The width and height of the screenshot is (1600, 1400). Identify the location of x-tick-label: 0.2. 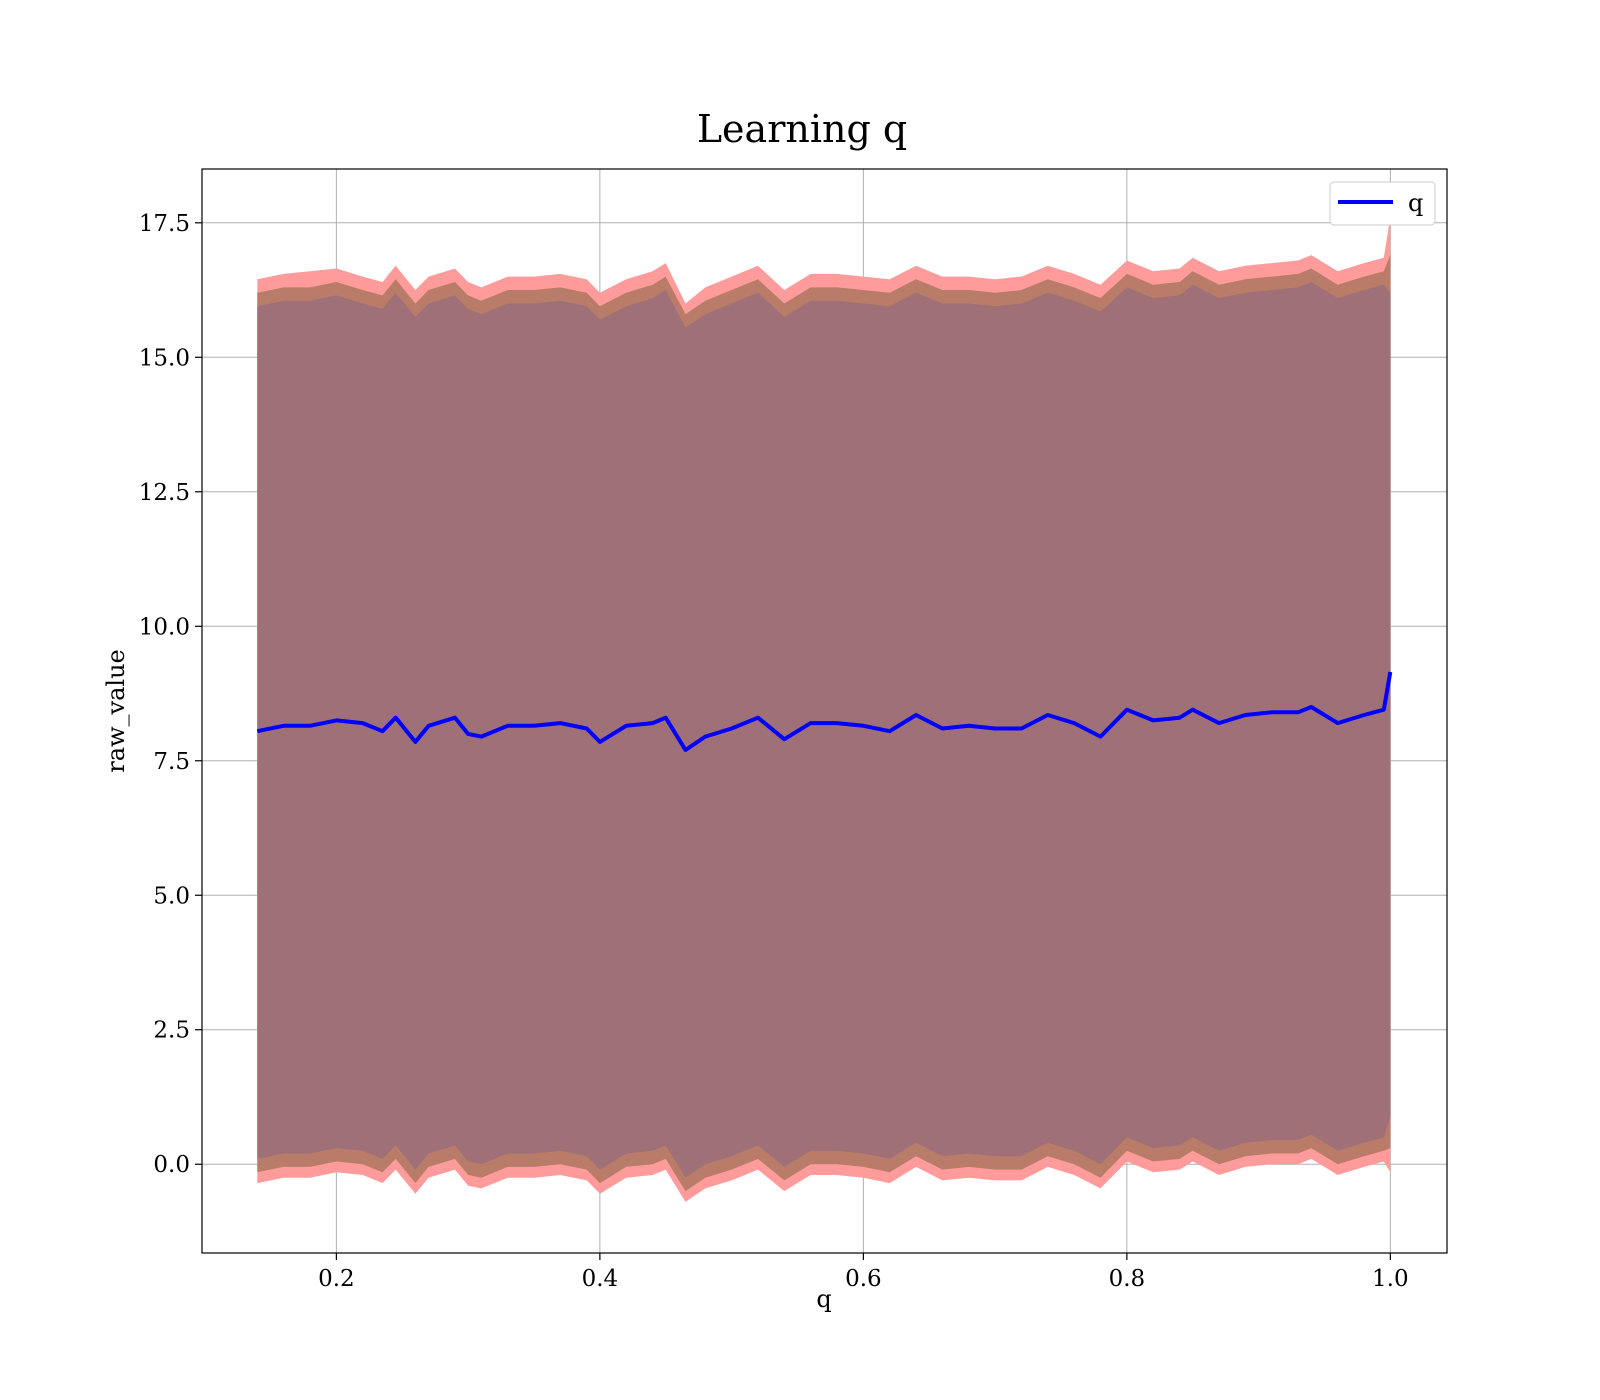
(336, 1279).